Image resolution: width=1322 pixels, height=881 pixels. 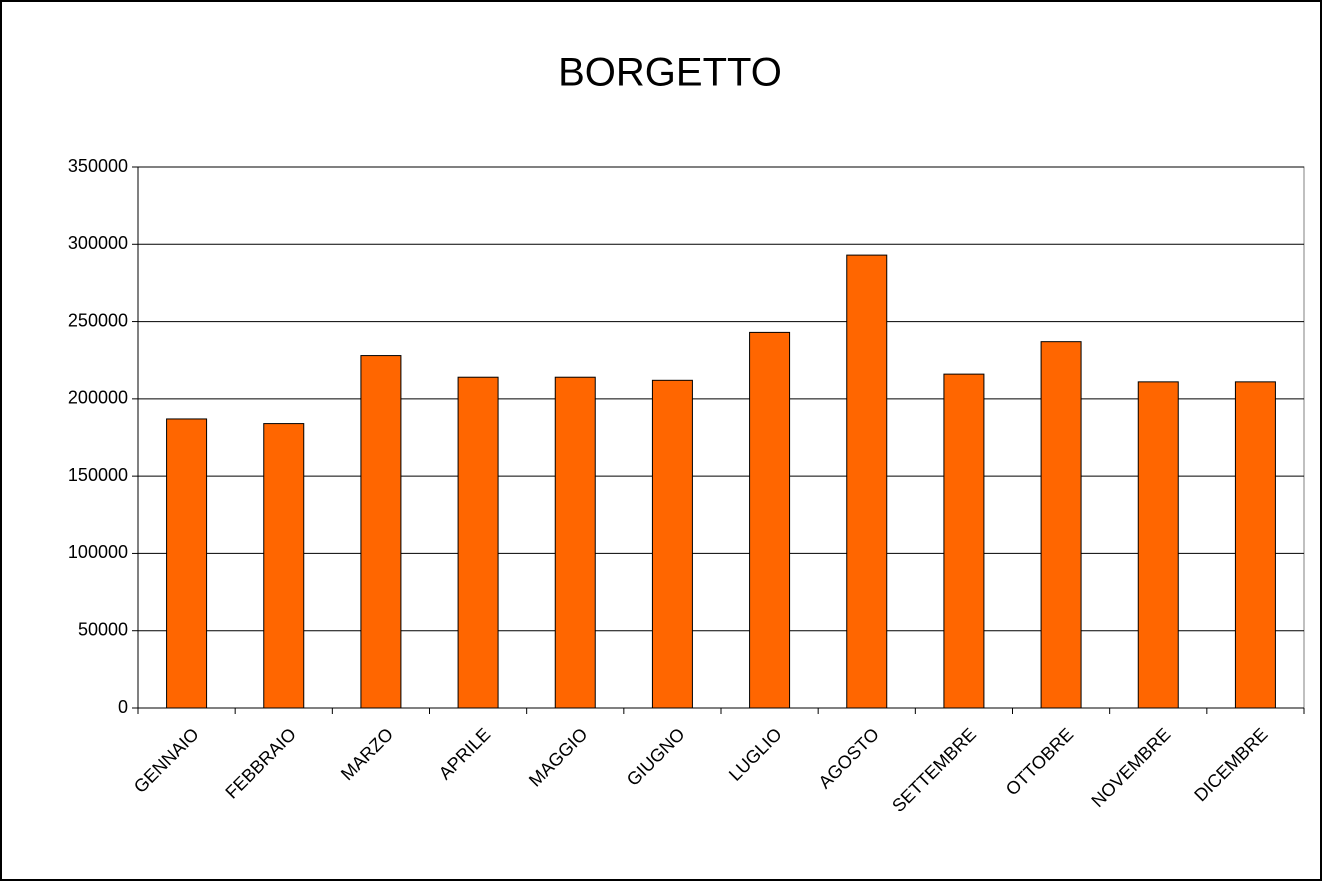 What do you see at coordinates (123, 707) in the screenshot?
I see `y-tick-label: 0` at bounding box center [123, 707].